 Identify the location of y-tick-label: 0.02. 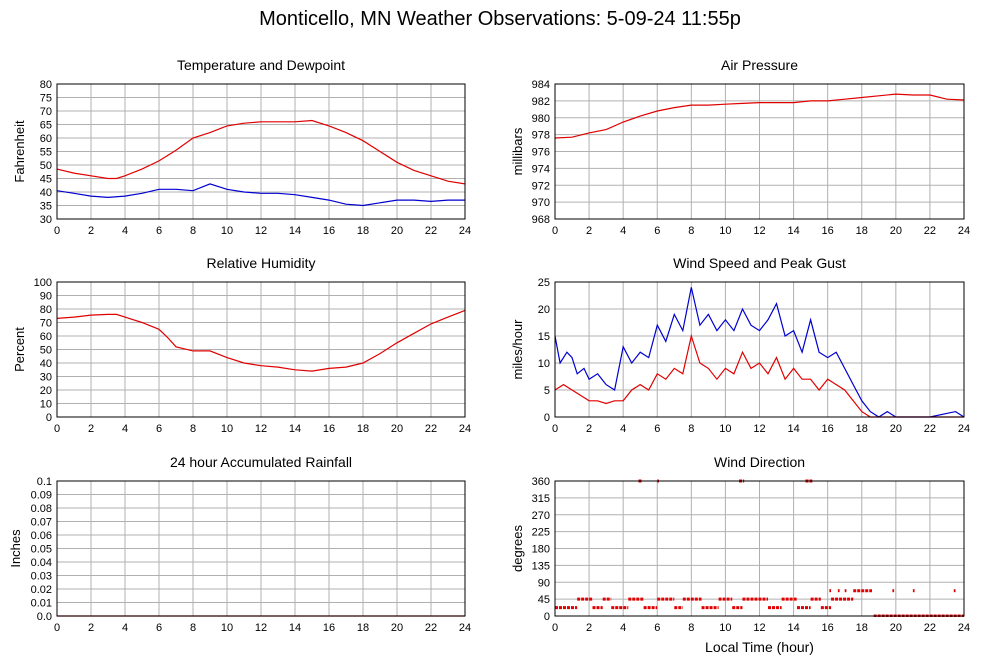
(41, 590).